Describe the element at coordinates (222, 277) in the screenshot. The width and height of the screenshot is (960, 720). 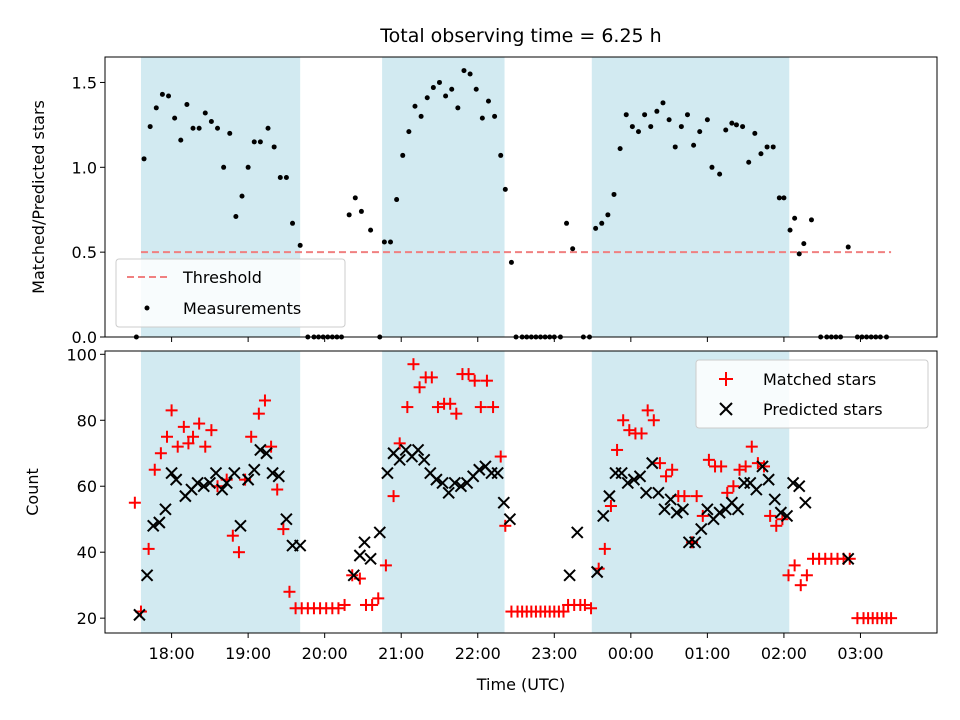
I see `threshold-legend-label: Threshold` at that location.